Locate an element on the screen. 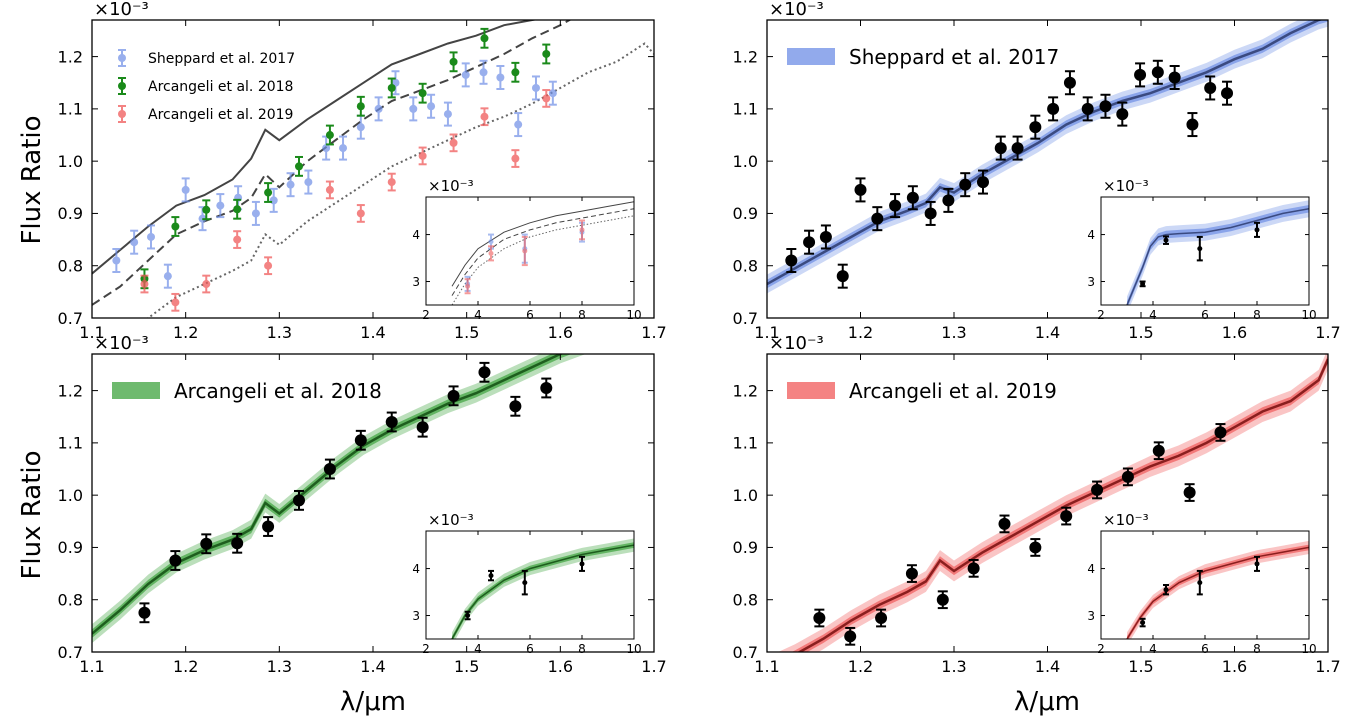 The image size is (1369, 719). inset-model-line is located at coordinates (1217, 256).